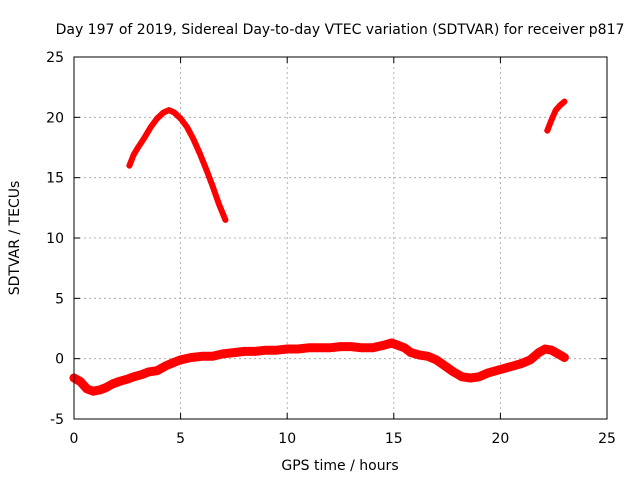 The image size is (640, 480). Describe the element at coordinates (500, 439) in the screenshot. I see `x-tick-label: 20` at that location.